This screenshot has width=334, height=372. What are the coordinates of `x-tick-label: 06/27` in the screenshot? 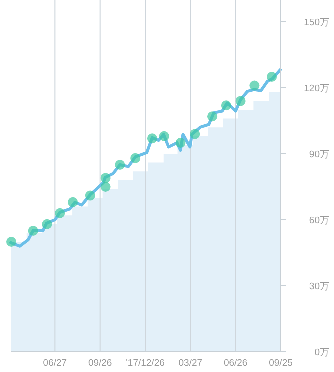 It's located at (55, 363).